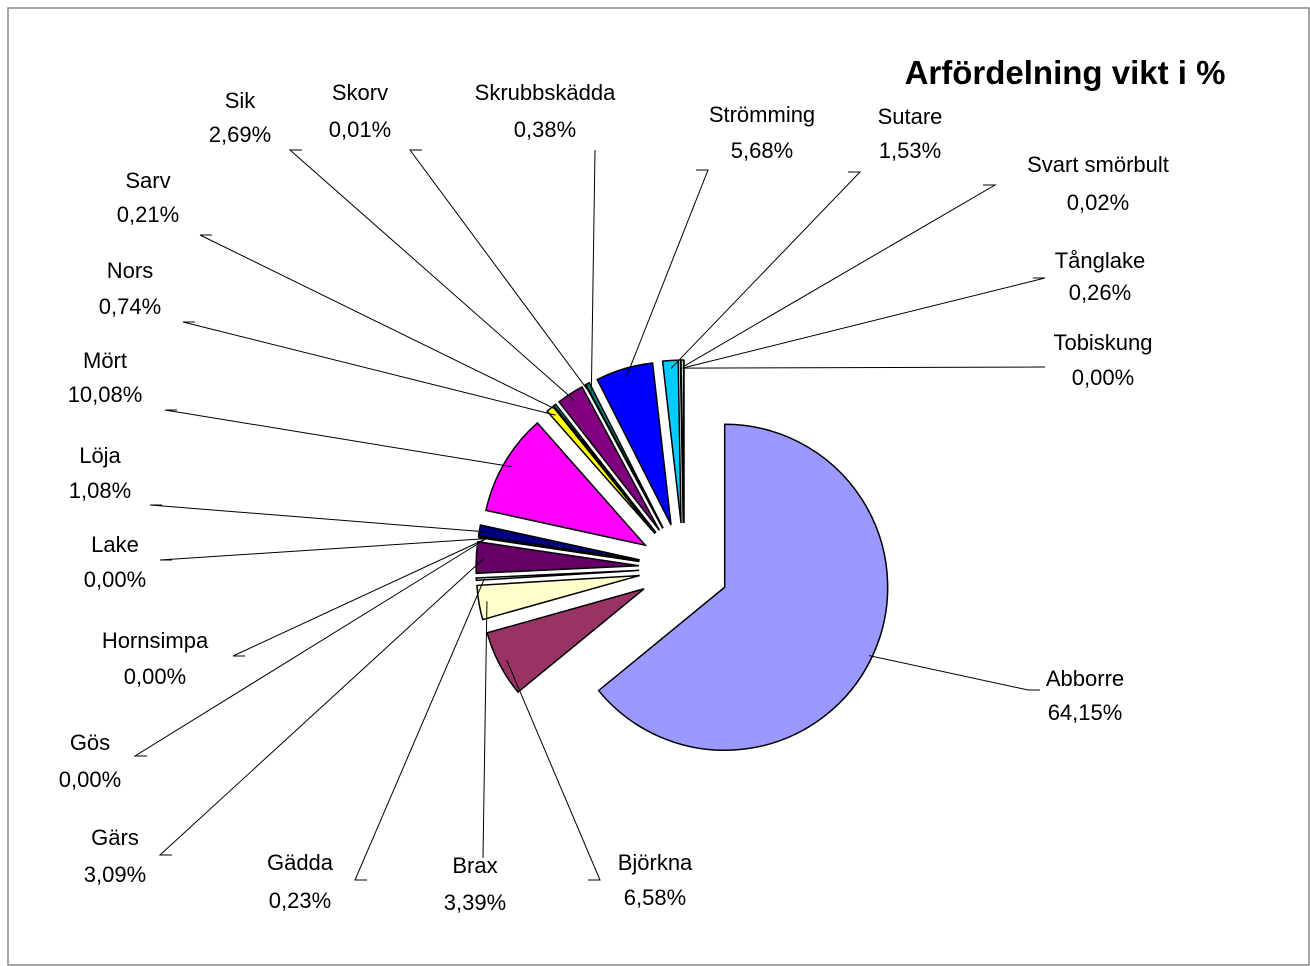 Image resolution: width=1310 pixels, height=966 pixels. What do you see at coordinates (910, 150) in the screenshot?
I see `slice-value-label: 1,53%` at bounding box center [910, 150].